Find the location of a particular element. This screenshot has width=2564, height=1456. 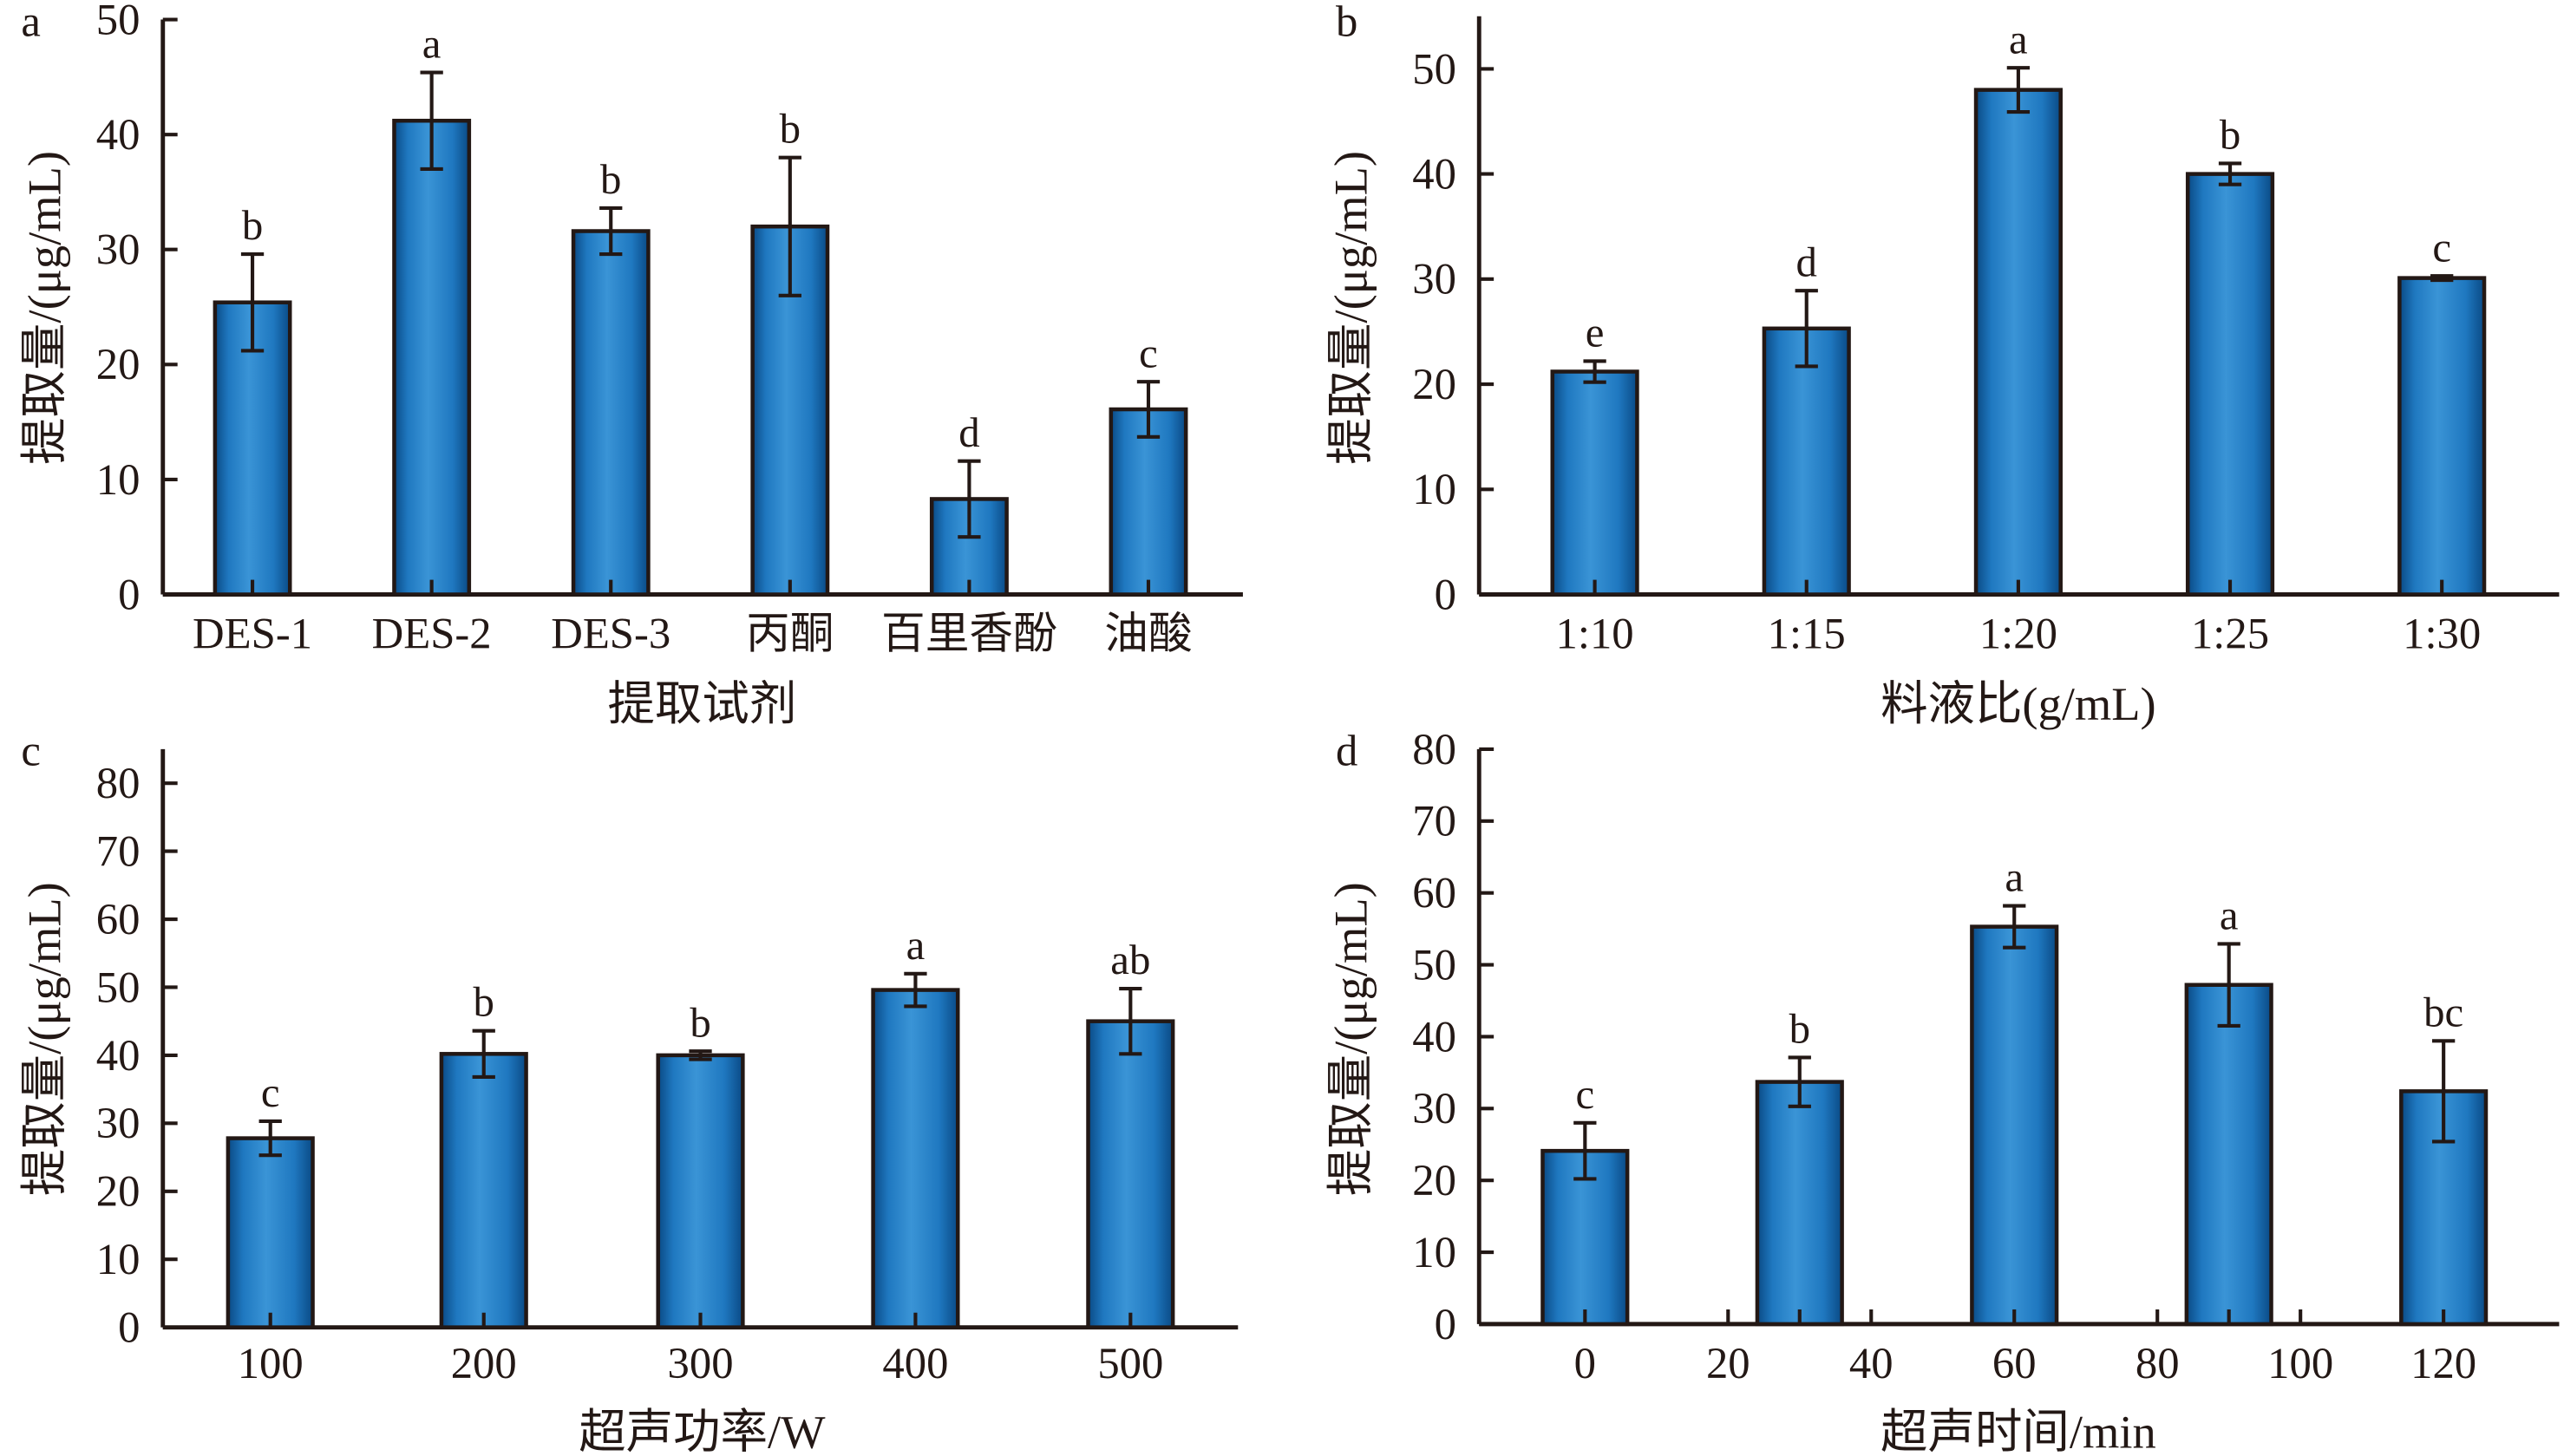

x-tick-label: 120 is located at coordinates (2443, 1363).